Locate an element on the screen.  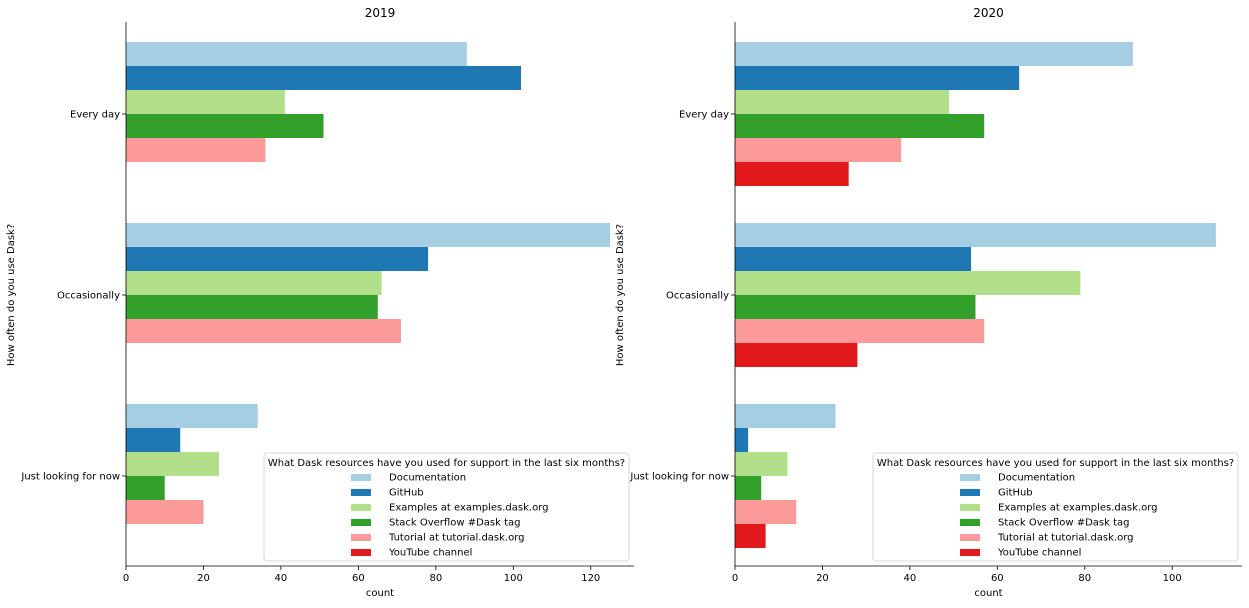
x-tick-label: 120 is located at coordinates (590, 578).